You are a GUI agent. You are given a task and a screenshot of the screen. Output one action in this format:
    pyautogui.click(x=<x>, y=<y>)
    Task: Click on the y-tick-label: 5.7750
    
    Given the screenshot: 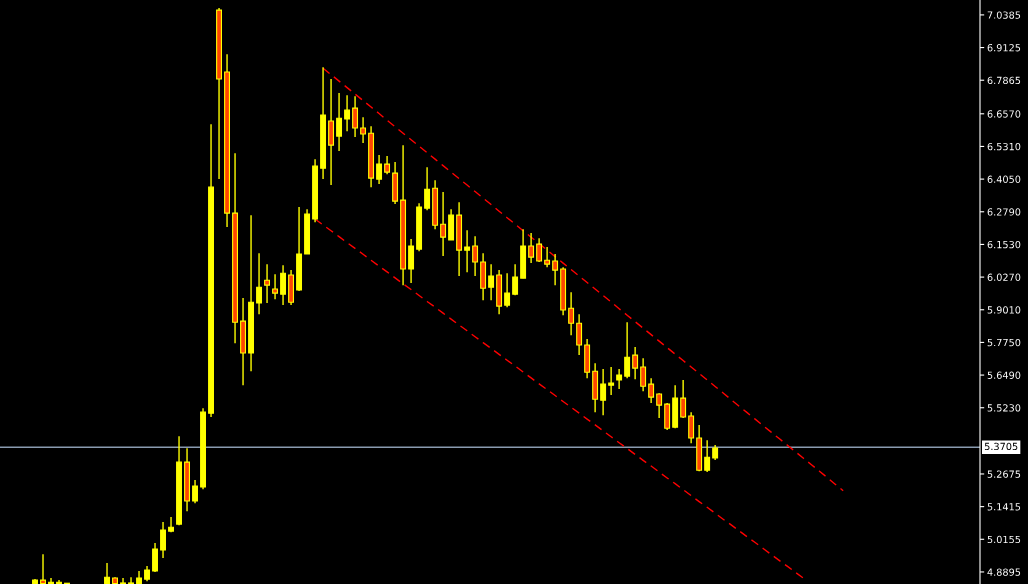 What is the action you would take?
    pyautogui.click(x=1004, y=342)
    